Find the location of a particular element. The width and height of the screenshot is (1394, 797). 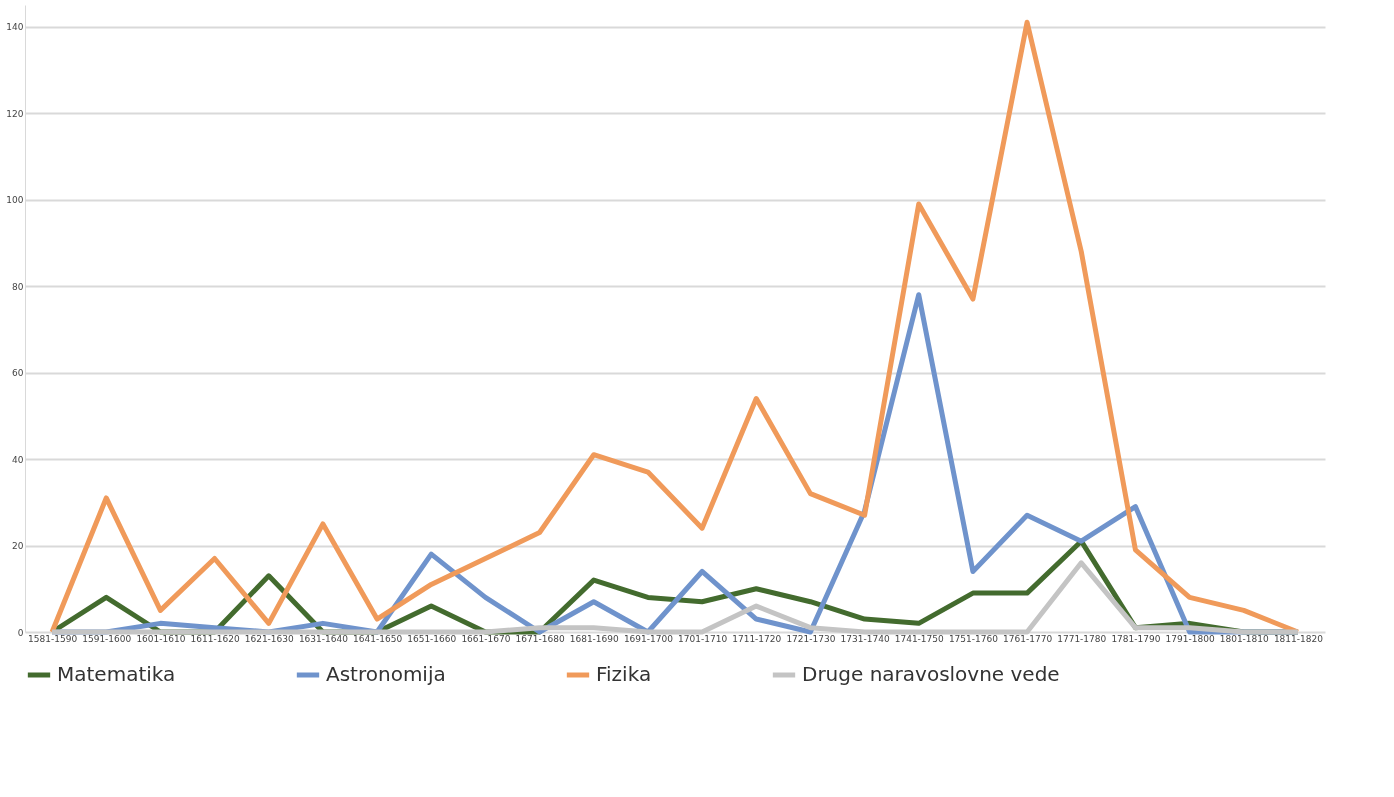

x-tick-label: 1741-1750 is located at coordinates (919, 638).